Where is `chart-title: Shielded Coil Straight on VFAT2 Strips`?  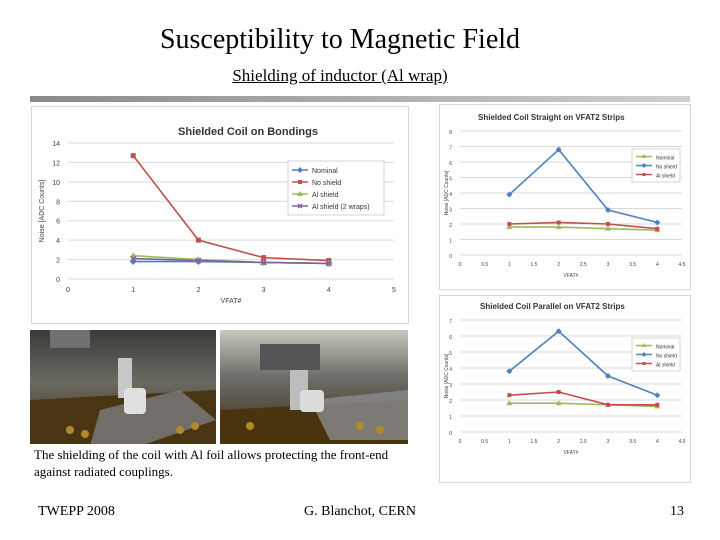 chart-title: Shielded Coil Straight on VFAT2 Strips is located at coordinates (551, 117).